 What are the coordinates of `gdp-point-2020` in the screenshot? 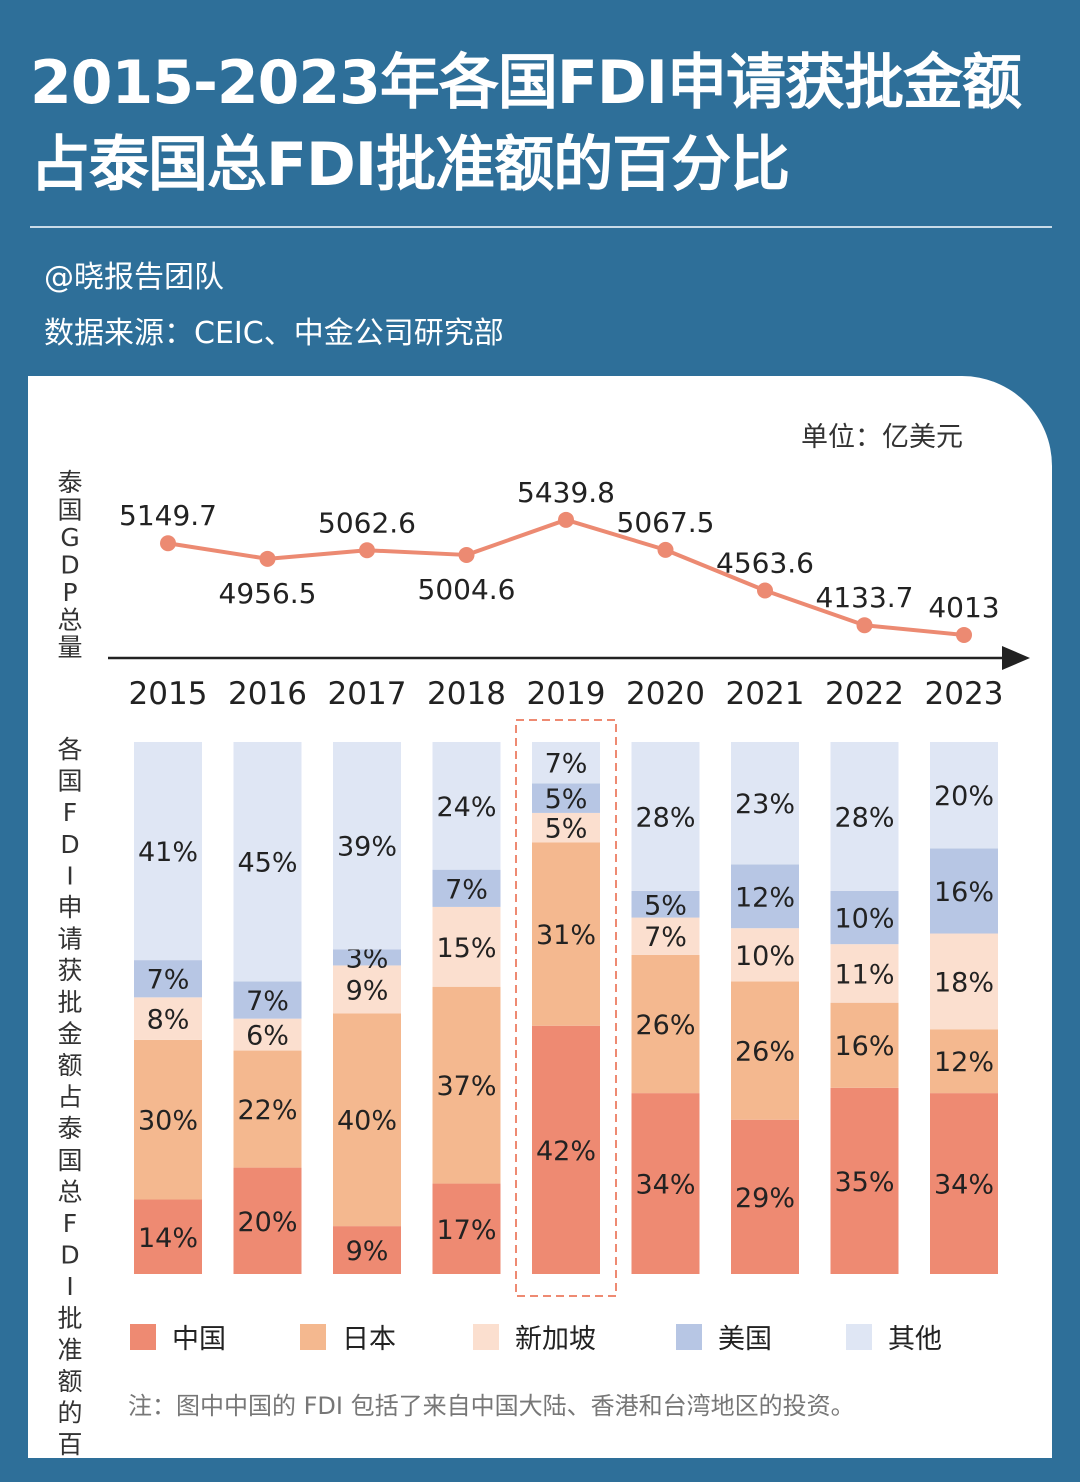 It's located at (665, 549).